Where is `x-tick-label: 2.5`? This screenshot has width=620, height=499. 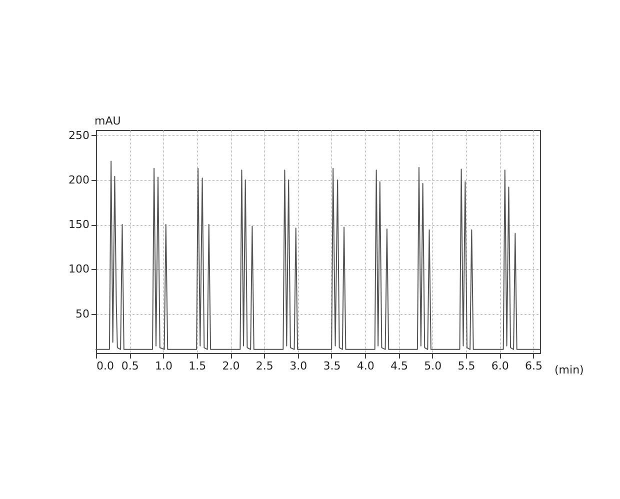 x-tick-label: 2.5 is located at coordinates (265, 366).